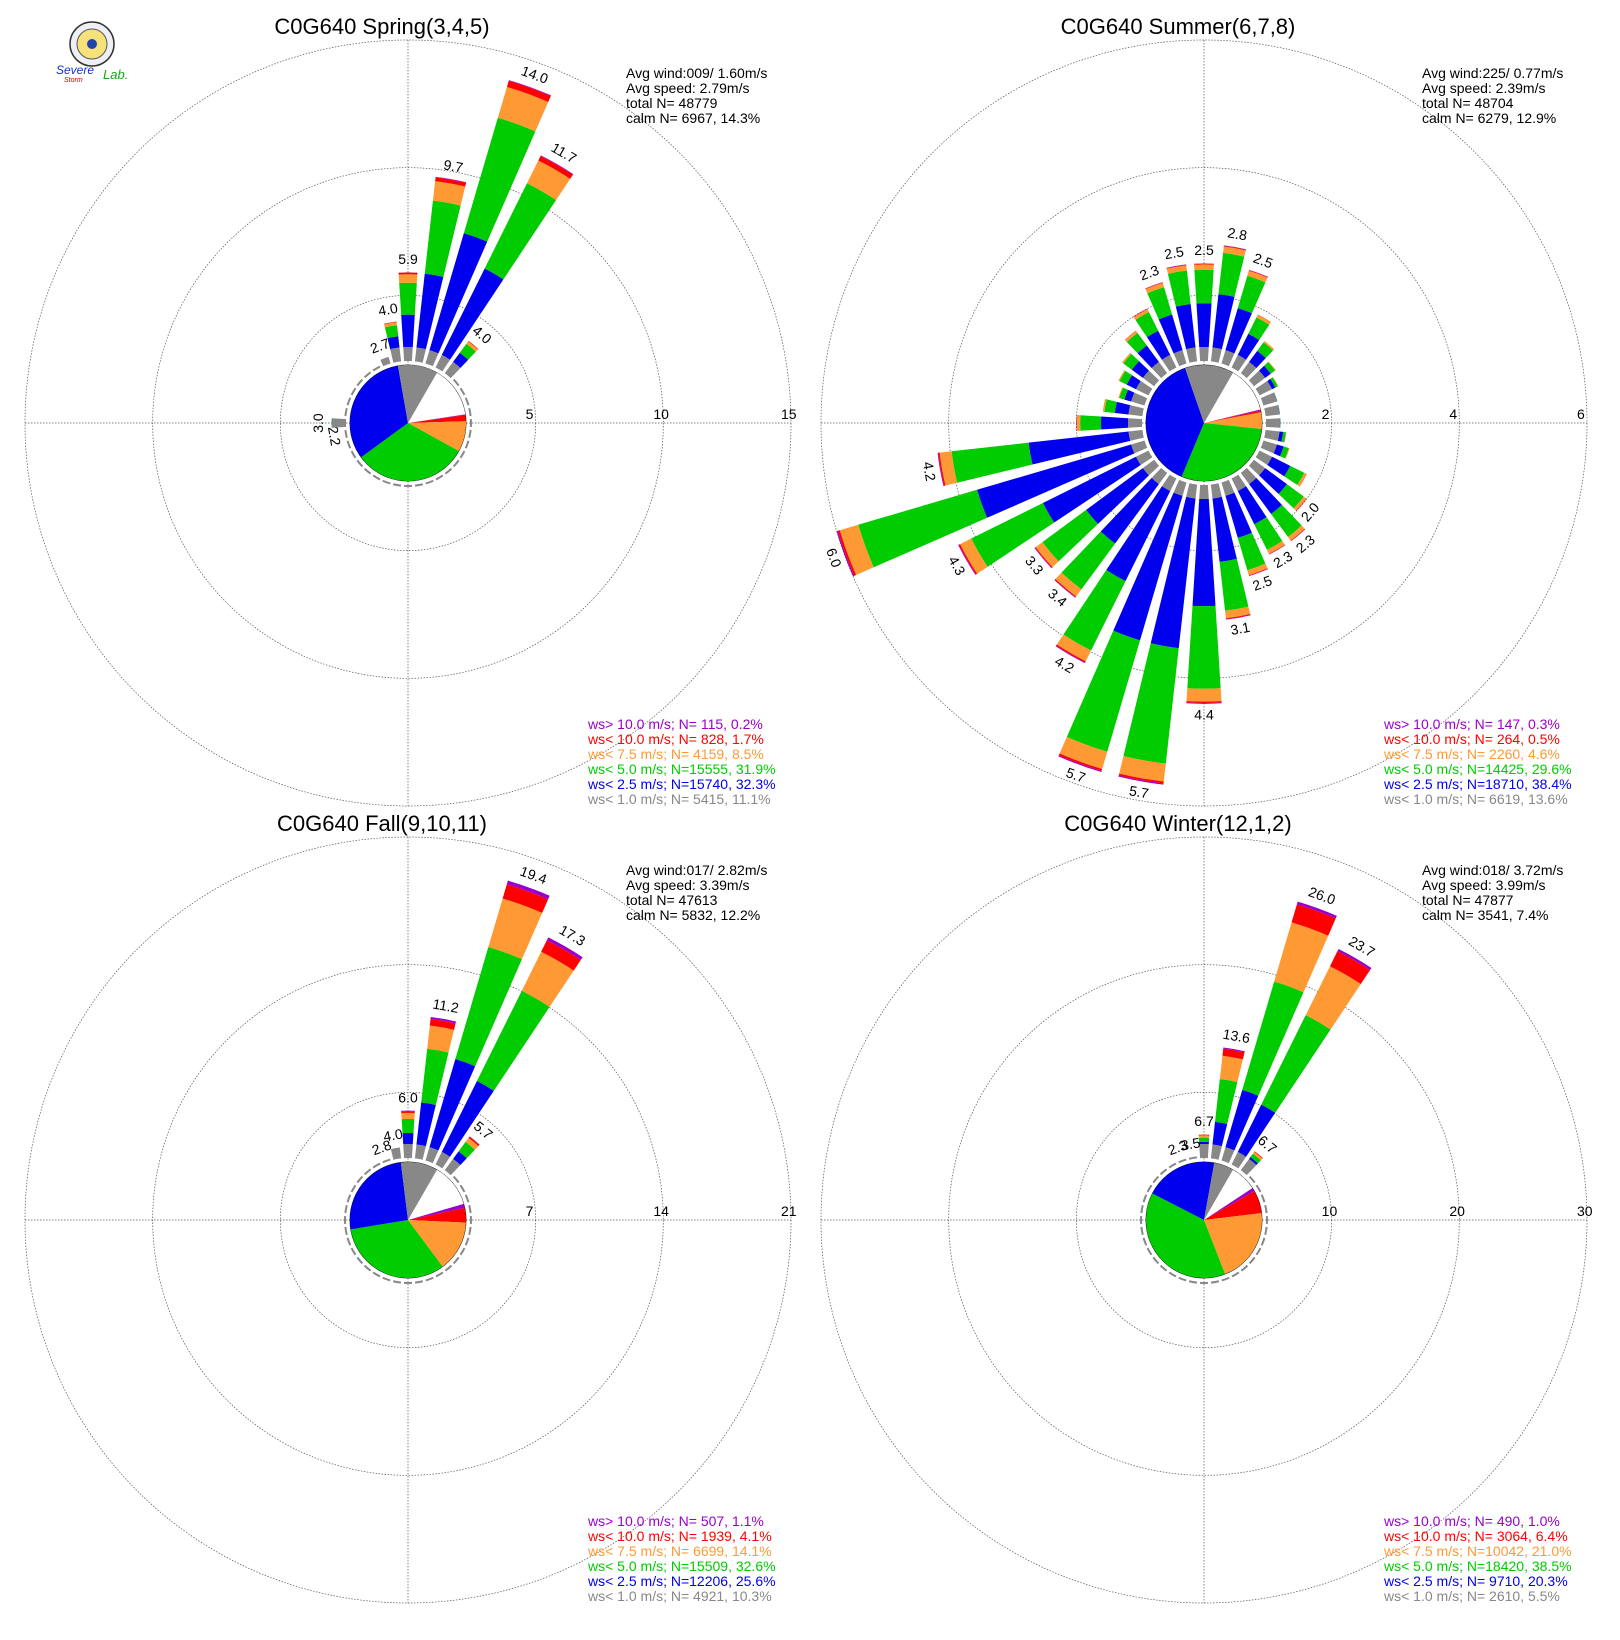  Describe the element at coordinates (470, 1231) in the screenshot. I see `petal-100deg` at that location.